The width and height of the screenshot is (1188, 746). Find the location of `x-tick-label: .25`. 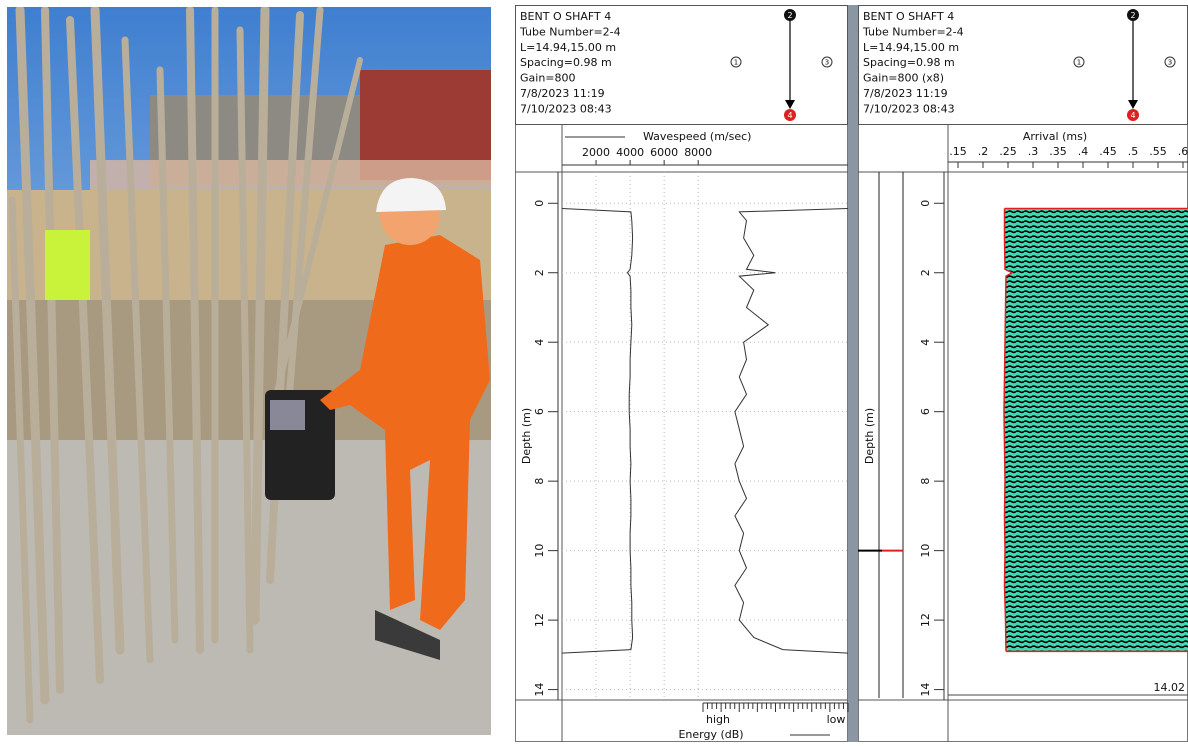

x-tick-label: .25 is located at coordinates (1008, 151).